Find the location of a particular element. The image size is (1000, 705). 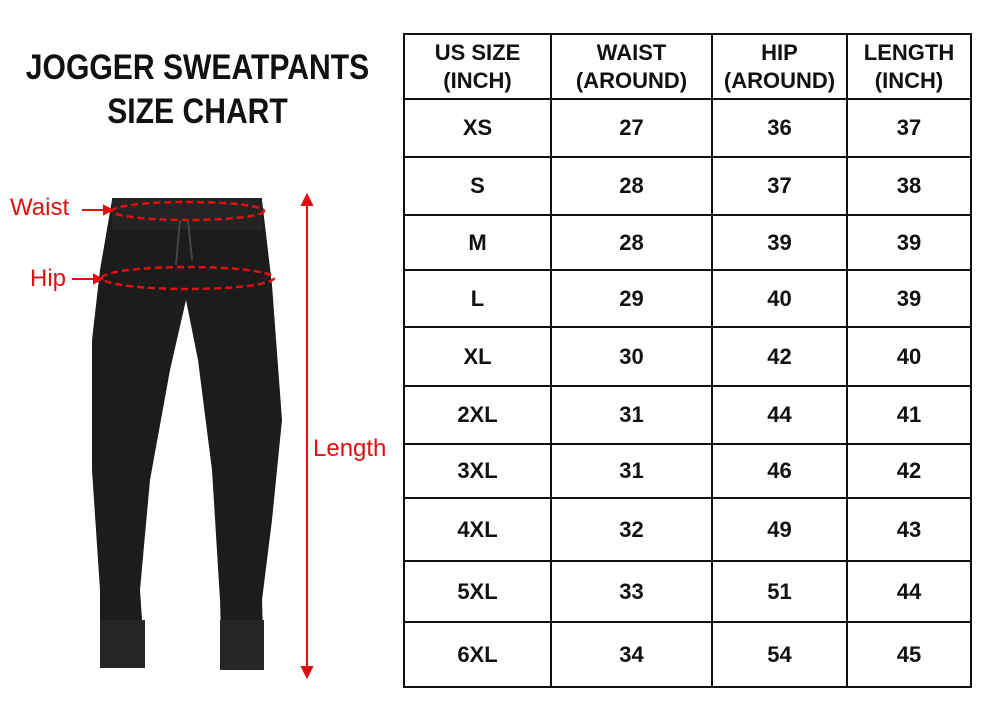

header-length-line2: (INCH) is located at coordinates (909, 80).